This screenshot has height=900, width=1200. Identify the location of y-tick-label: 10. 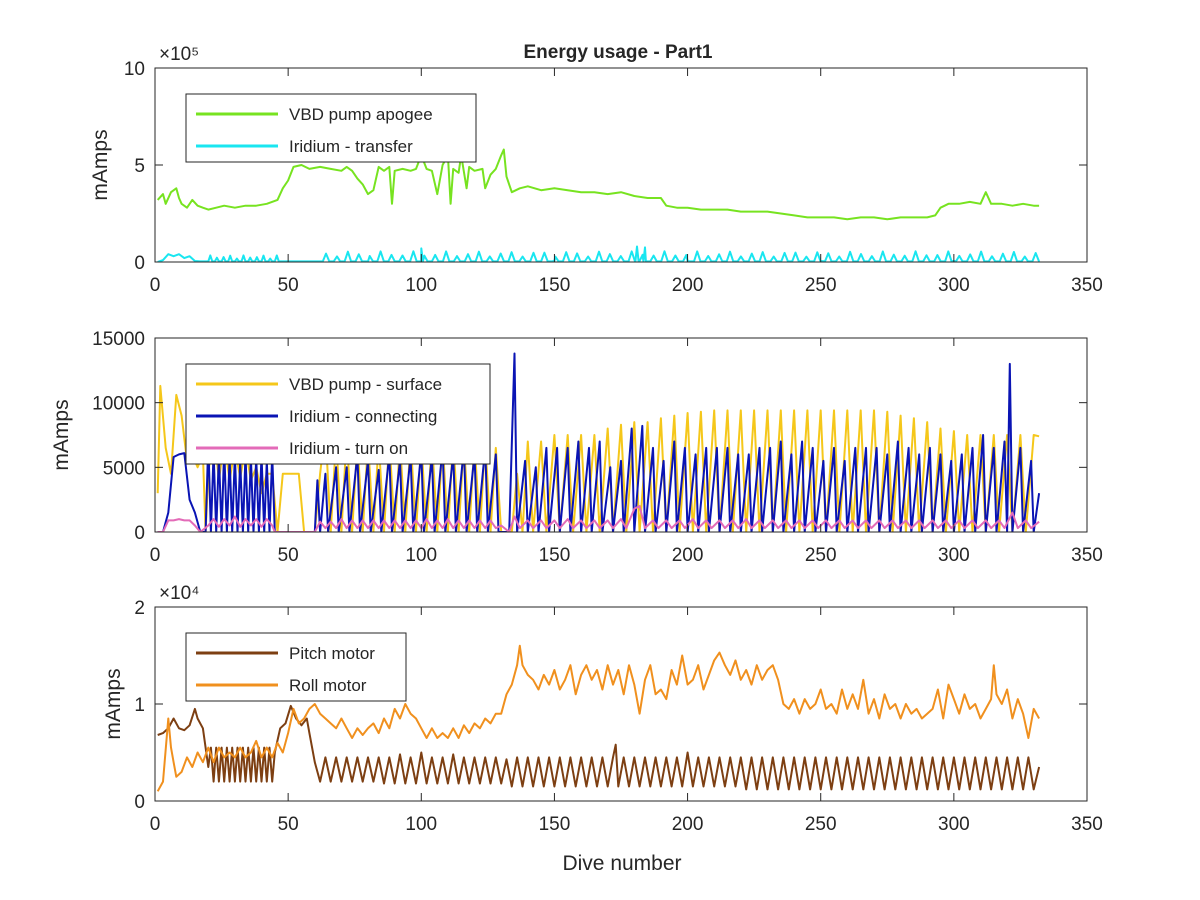
(134, 69).